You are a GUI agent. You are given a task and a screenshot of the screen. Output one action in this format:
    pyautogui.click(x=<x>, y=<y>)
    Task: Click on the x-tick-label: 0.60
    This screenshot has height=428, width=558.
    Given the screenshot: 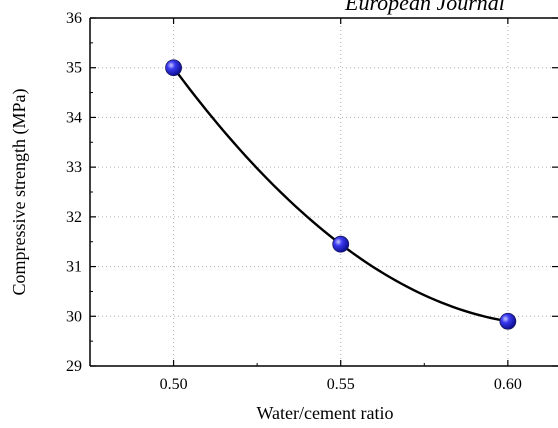 What is the action you would take?
    pyautogui.click(x=508, y=384)
    